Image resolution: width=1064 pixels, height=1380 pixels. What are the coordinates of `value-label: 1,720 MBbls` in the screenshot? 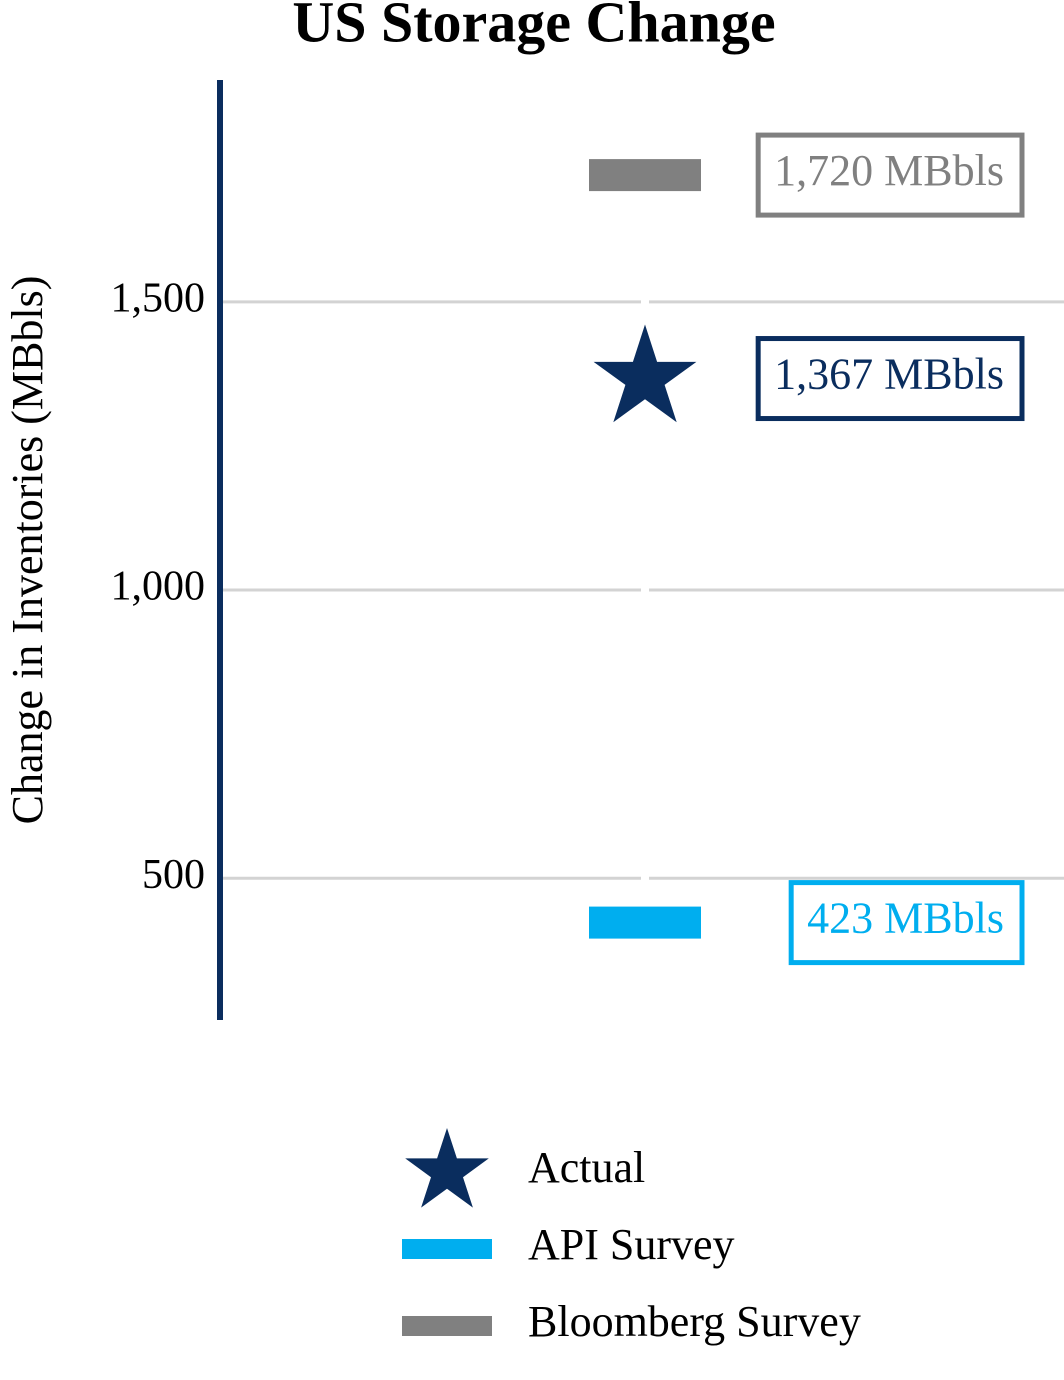 It's located at (889, 170).